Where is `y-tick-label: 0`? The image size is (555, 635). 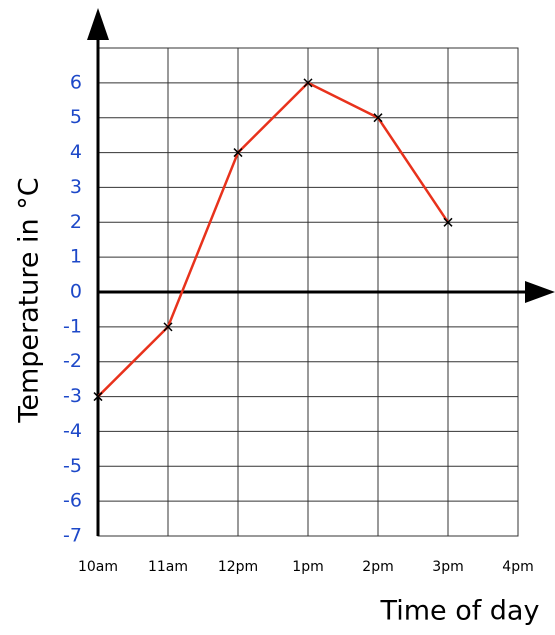 y-tick-label: 0 is located at coordinates (76, 292).